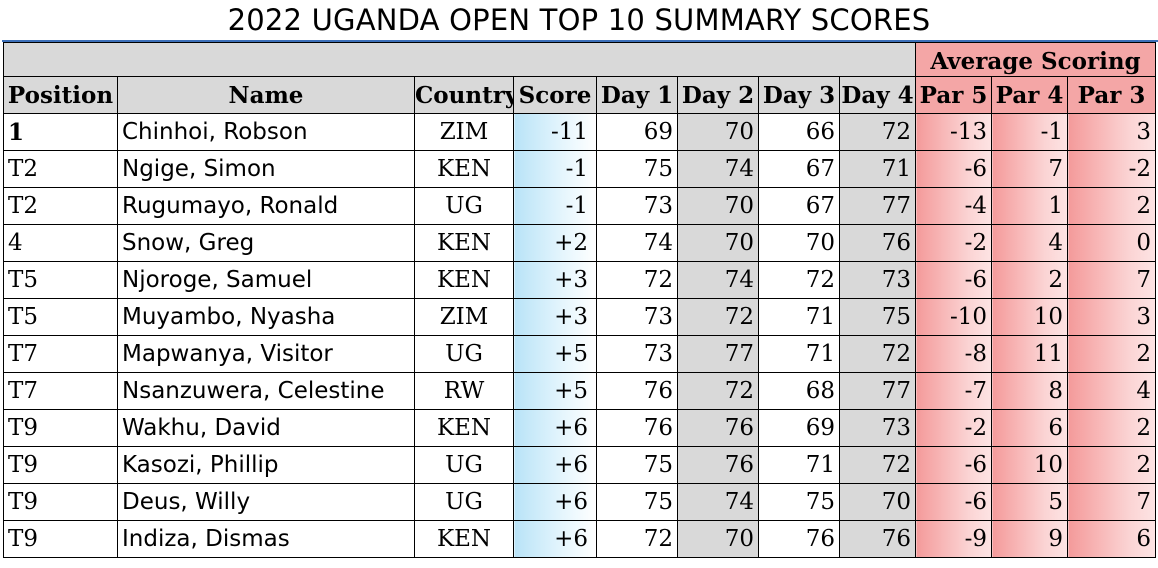 The width and height of the screenshot is (1158, 568). What do you see at coordinates (266, 428) in the screenshot?
I see `name-cell: Wakhu, David` at bounding box center [266, 428].